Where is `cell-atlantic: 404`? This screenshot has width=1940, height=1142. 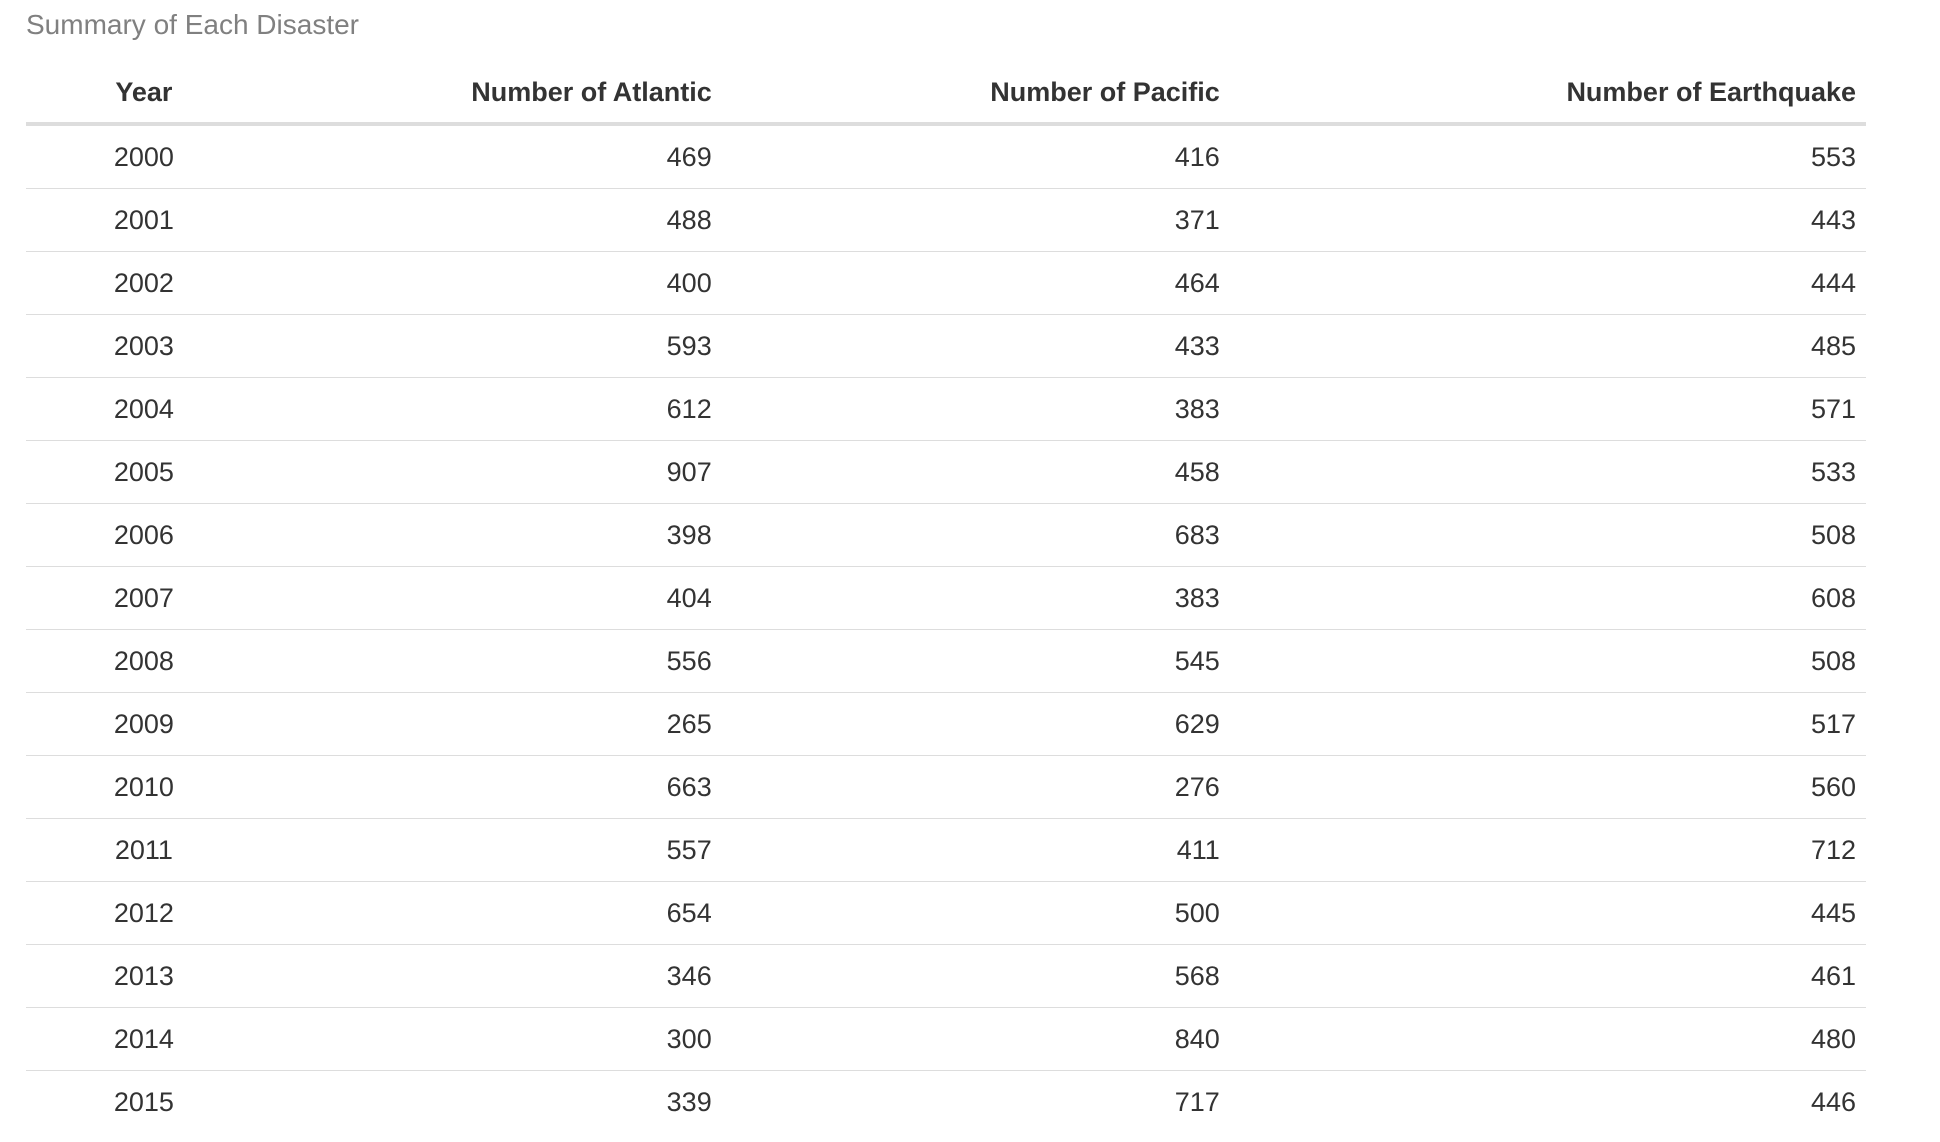 cell-atlantic: 404 is located at coordinates (491, 598).